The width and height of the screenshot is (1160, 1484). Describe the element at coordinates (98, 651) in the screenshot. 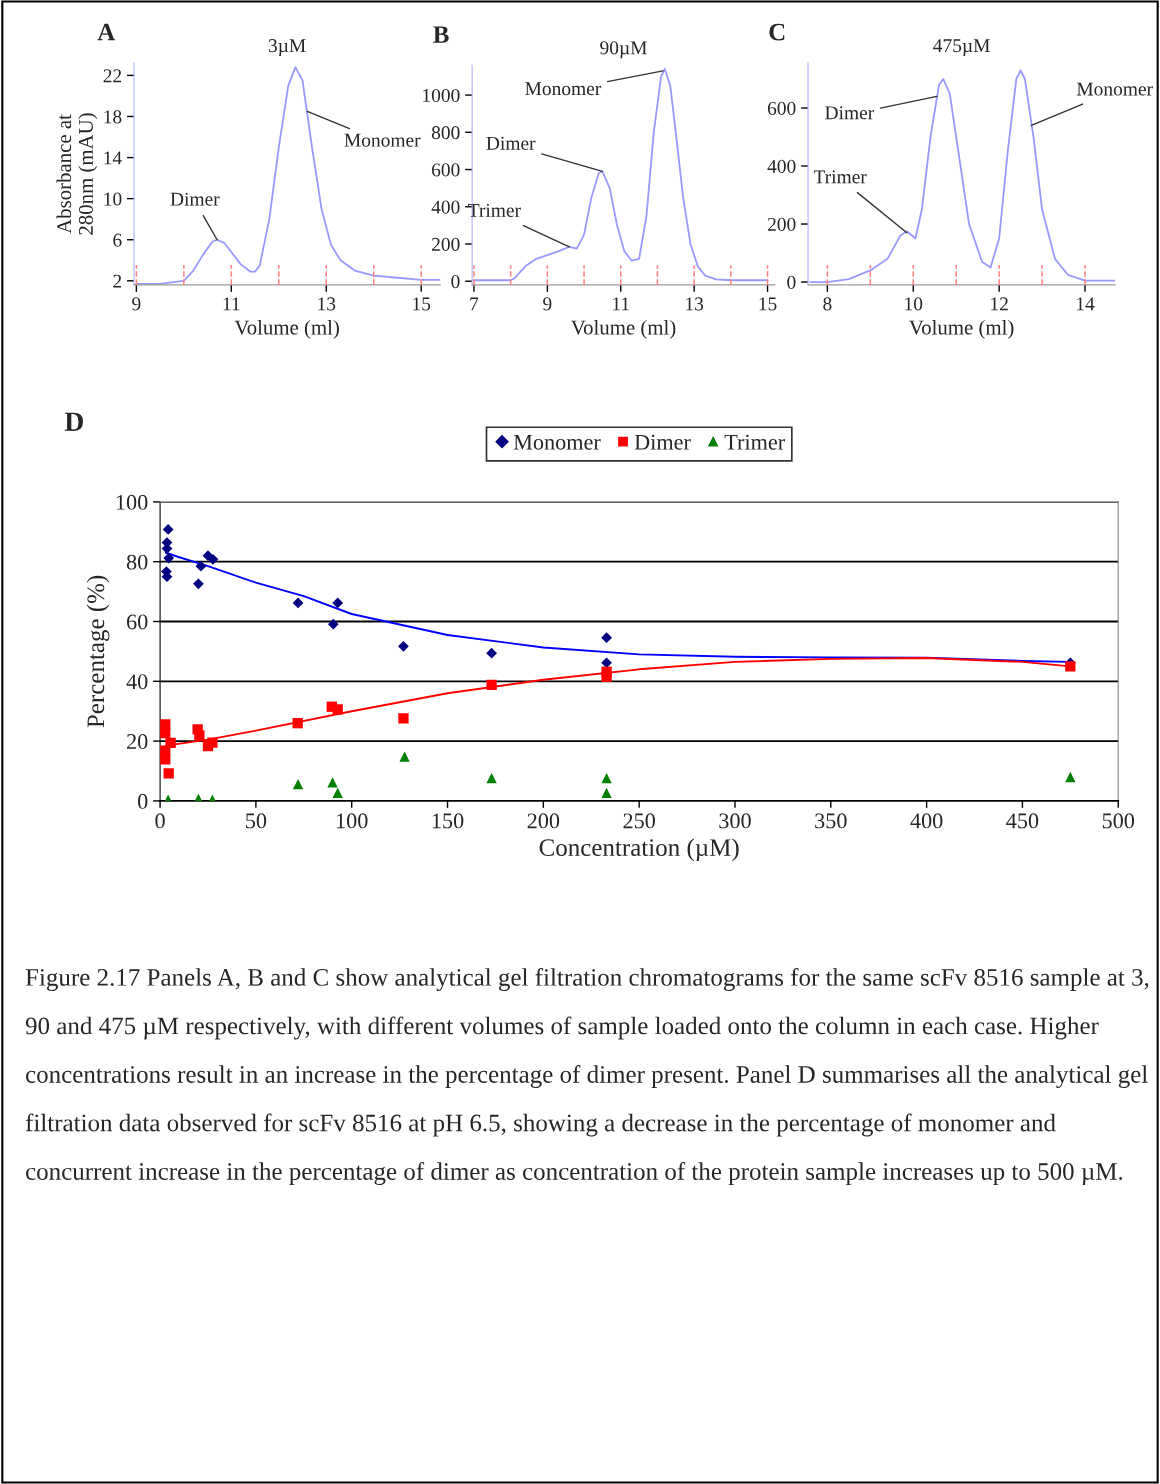

I see `y-axis-title: Percentage (%)` at that location.